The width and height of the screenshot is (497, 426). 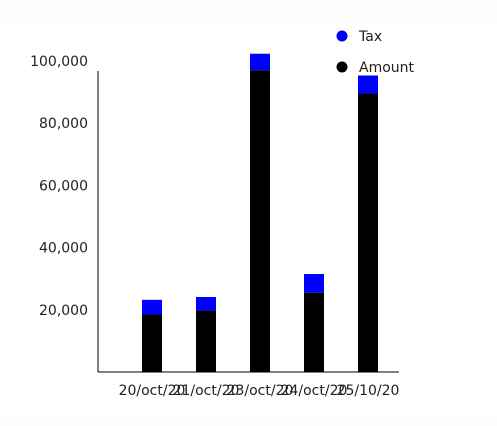 What do you see at coordinates (63, 186) in the screenshot?
I see `y-tick-label: 60,000` at bounding box center [63, 186].